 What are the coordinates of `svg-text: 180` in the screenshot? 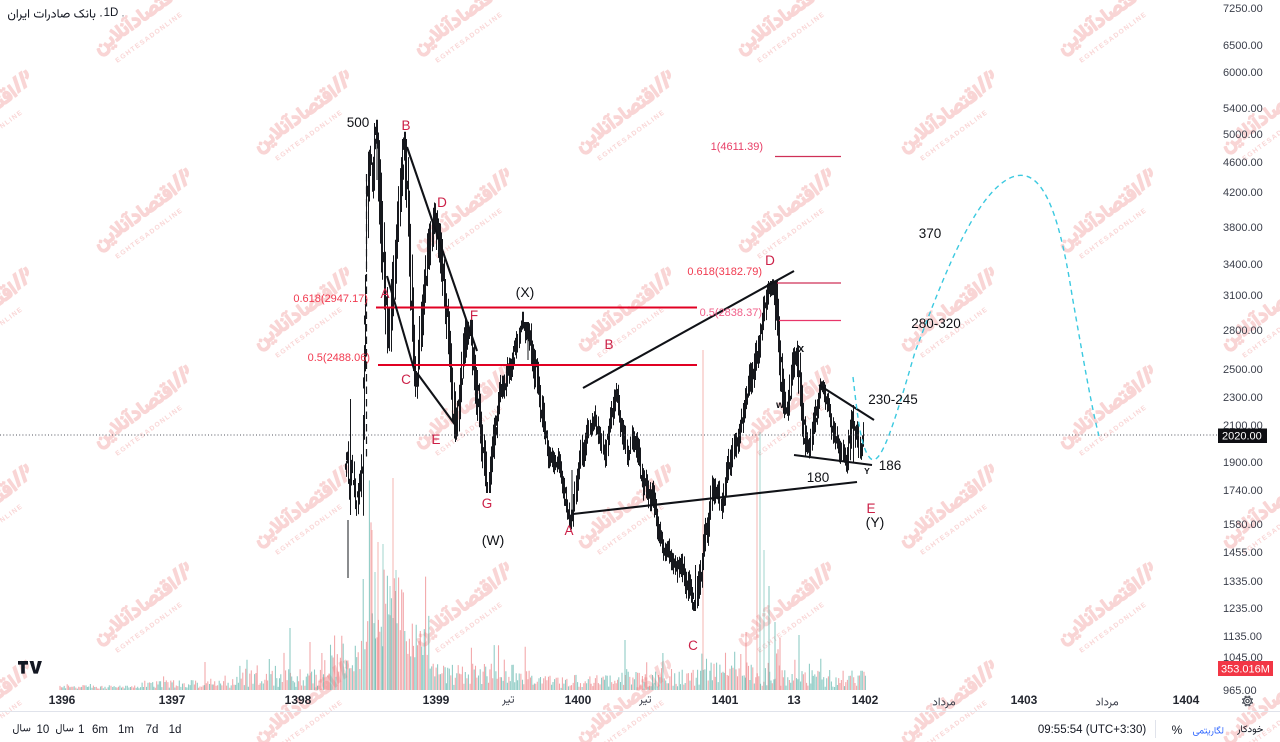 It's located at (818, 477).